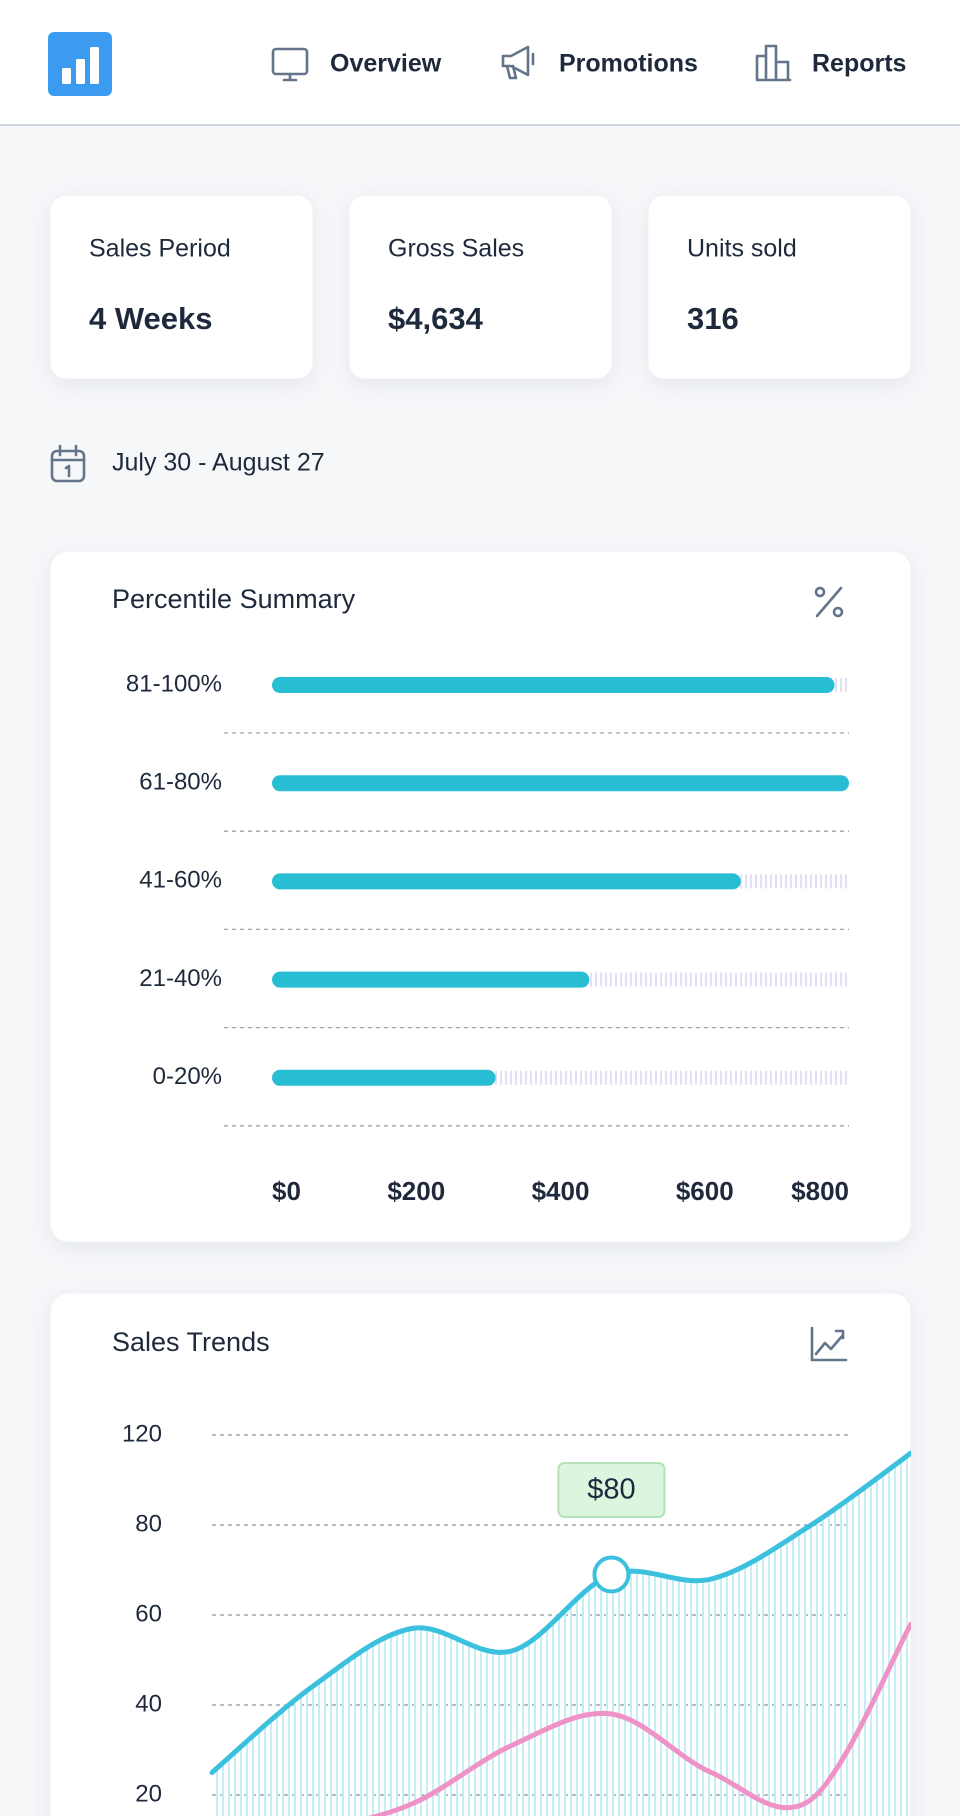 The image size is (960, 1816). I want to click on y-tick-label: 60, so click(148, 1613).